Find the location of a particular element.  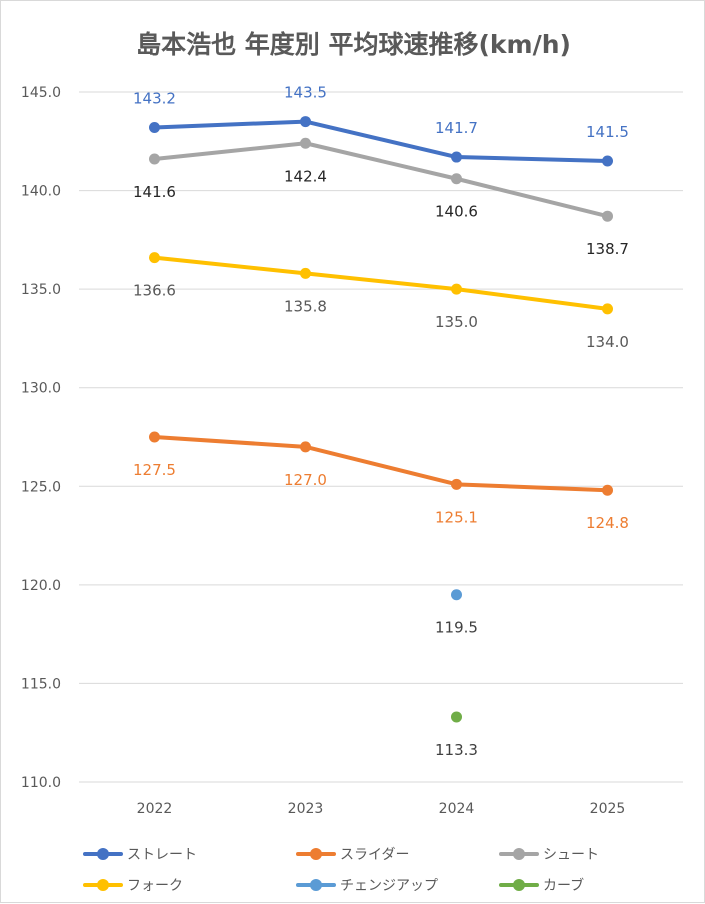

legend-label: ストレート is located at coordinates (162, 855).